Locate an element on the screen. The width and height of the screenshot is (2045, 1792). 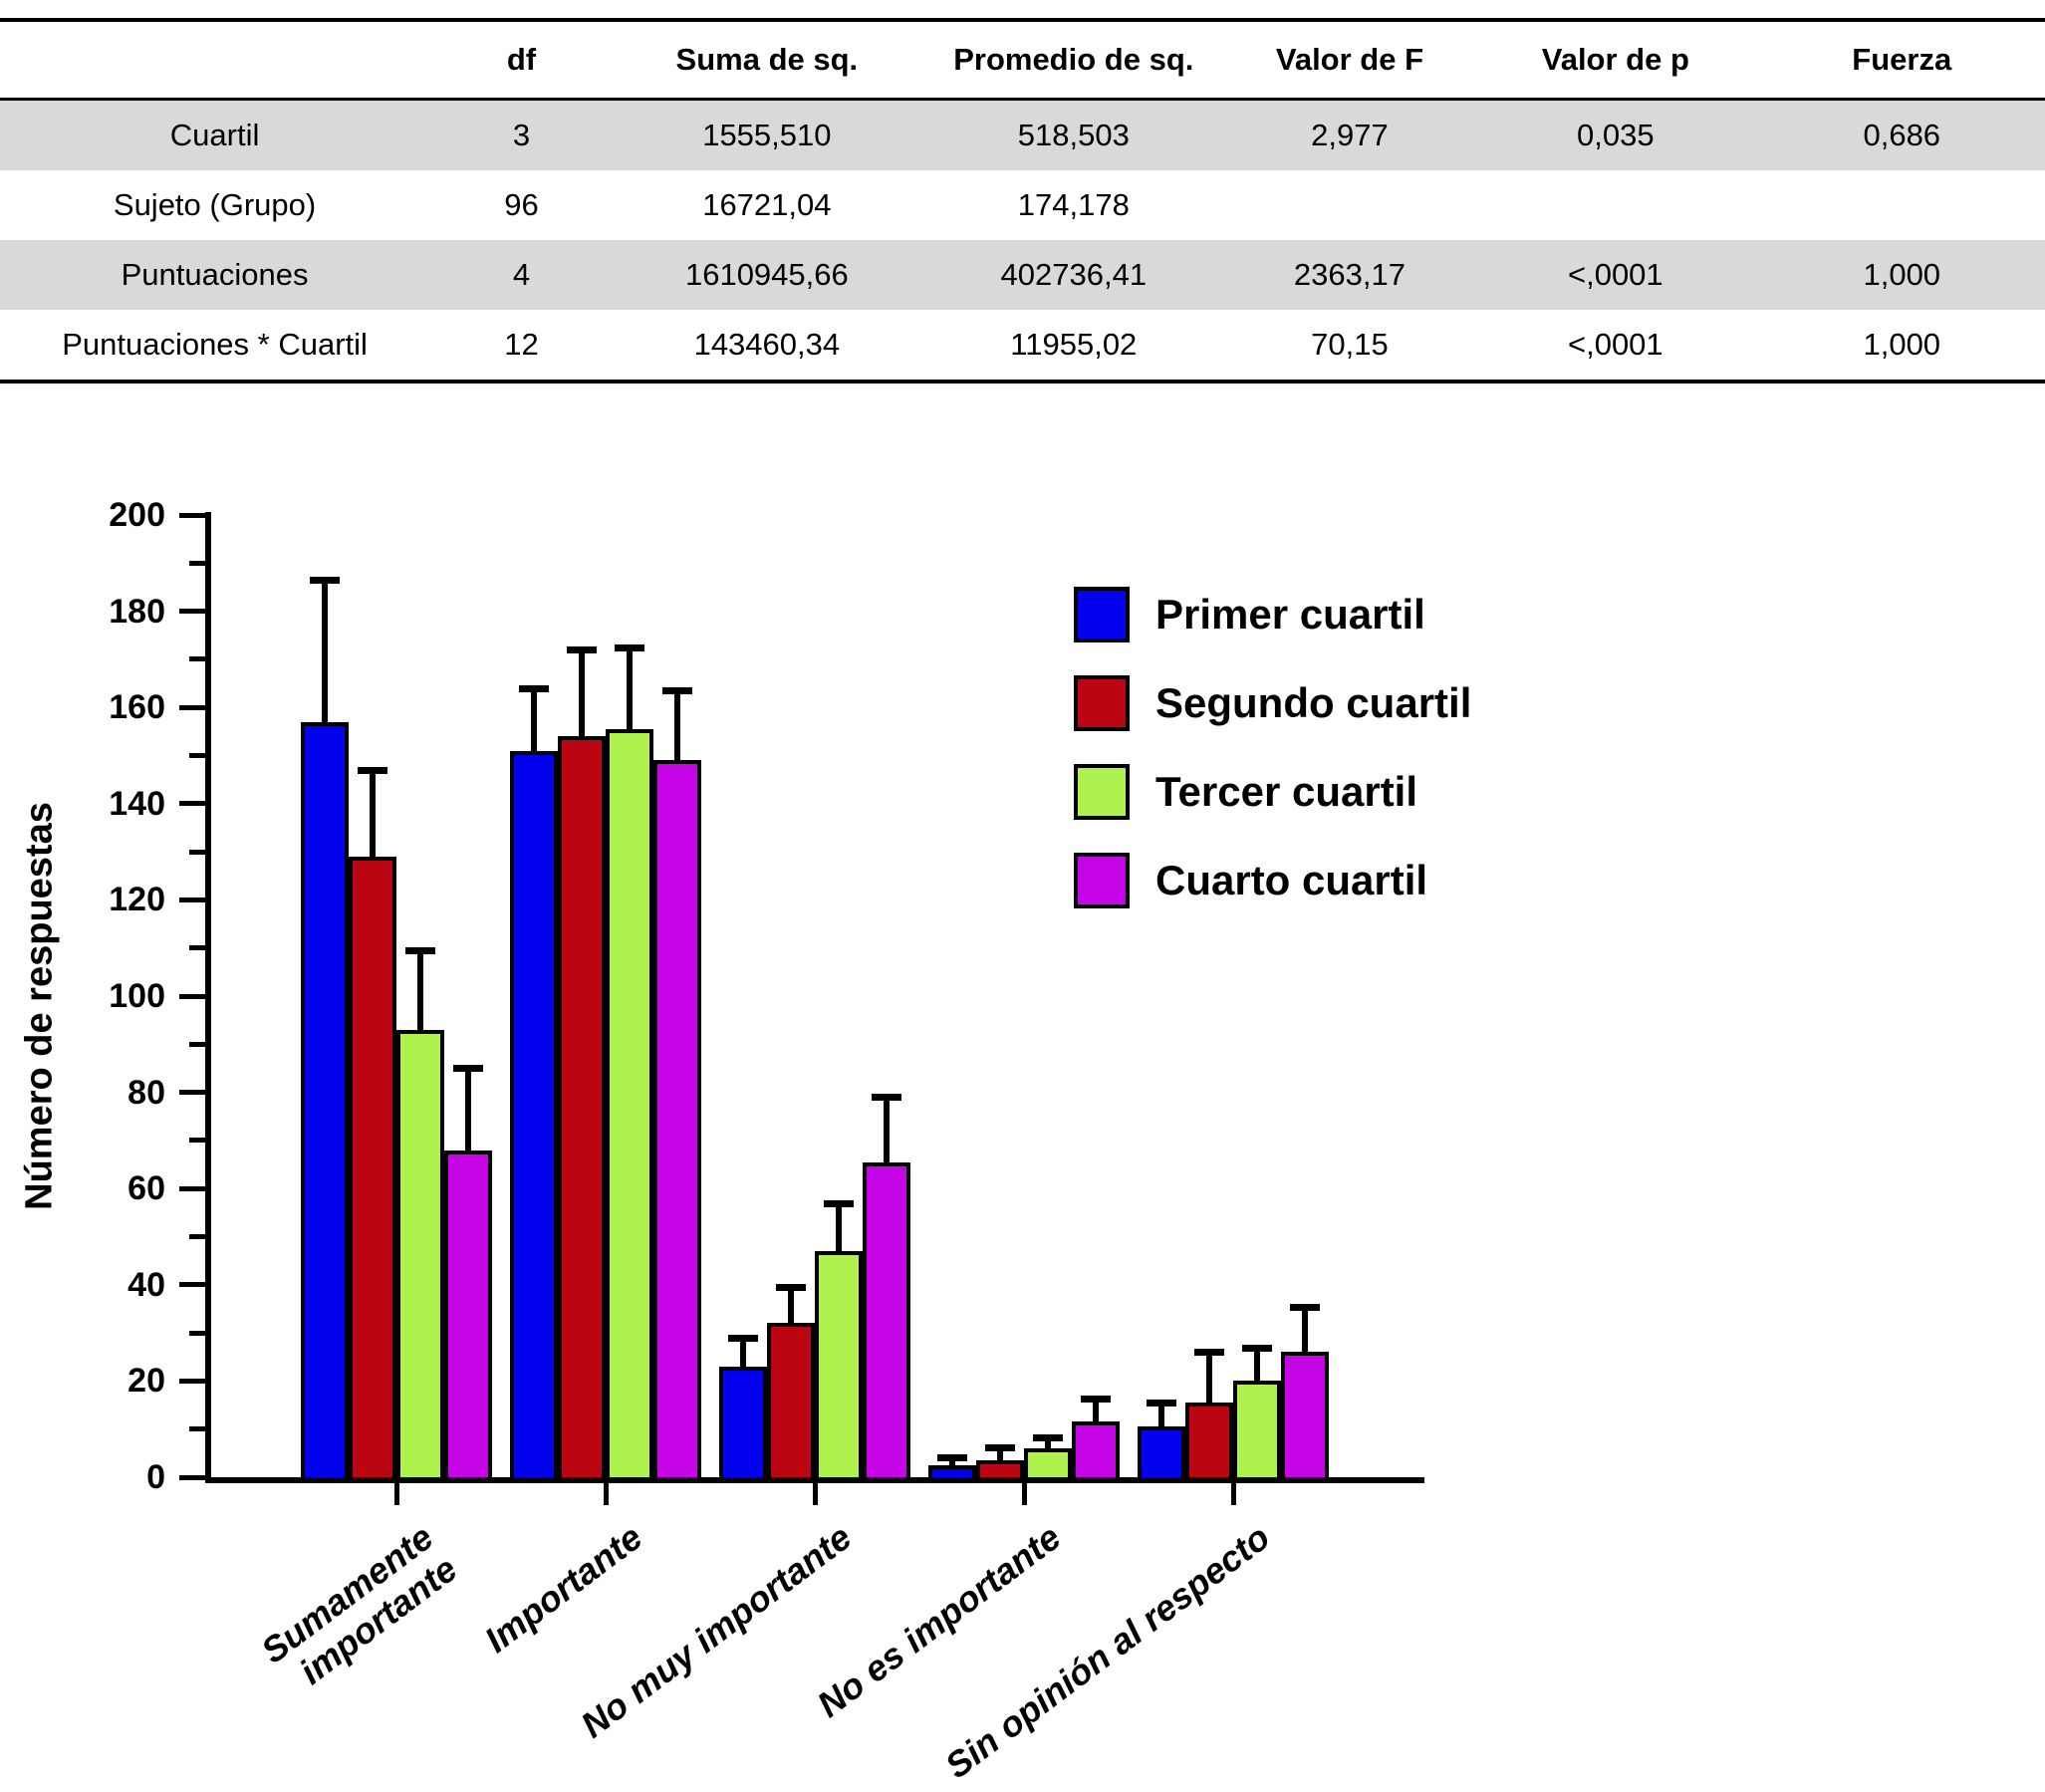
y-axis-line is located at coordinates (208, 996).